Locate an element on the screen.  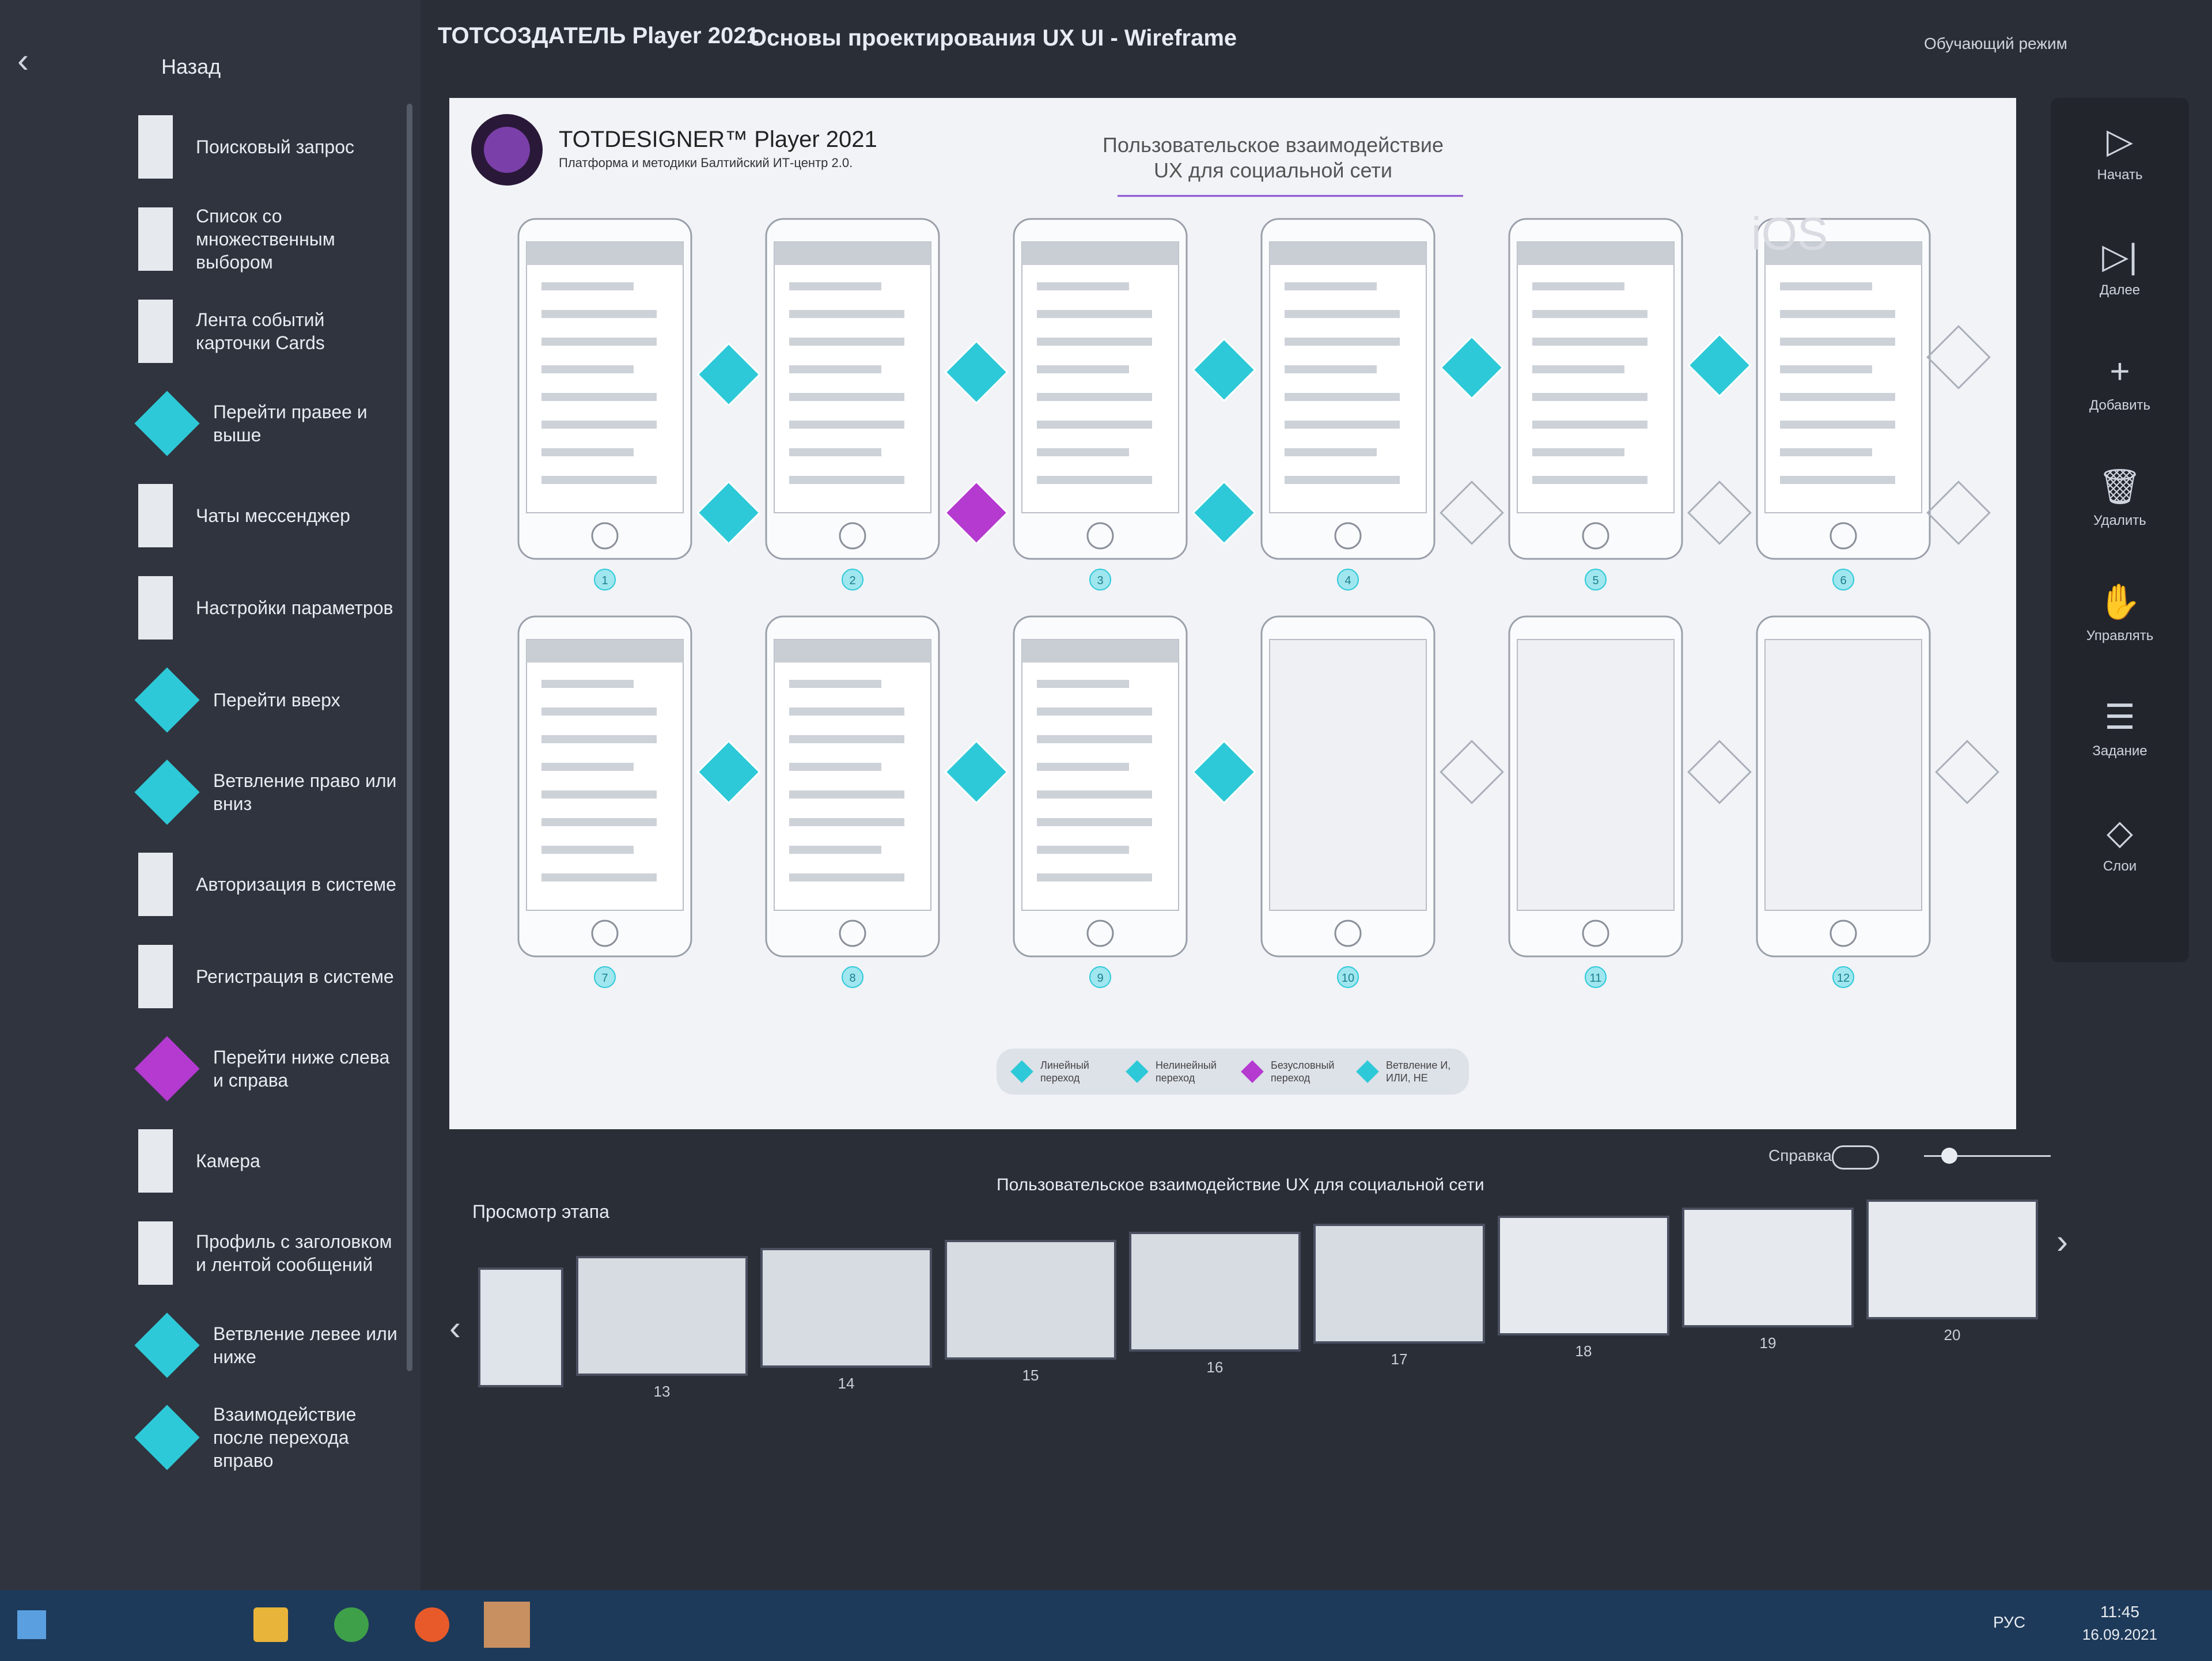
clock-date: 16.09.2021 is located at coordinates (2120, 1634).